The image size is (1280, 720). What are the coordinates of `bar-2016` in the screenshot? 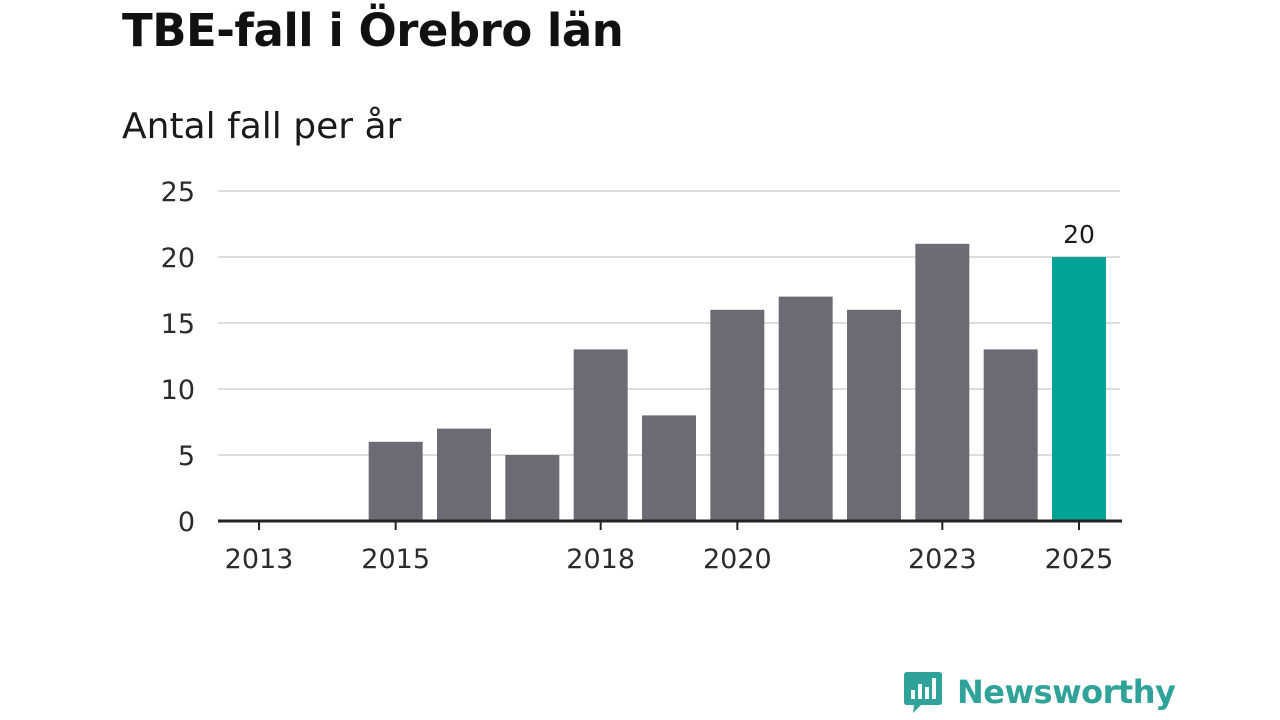 It's located at (464, 474).